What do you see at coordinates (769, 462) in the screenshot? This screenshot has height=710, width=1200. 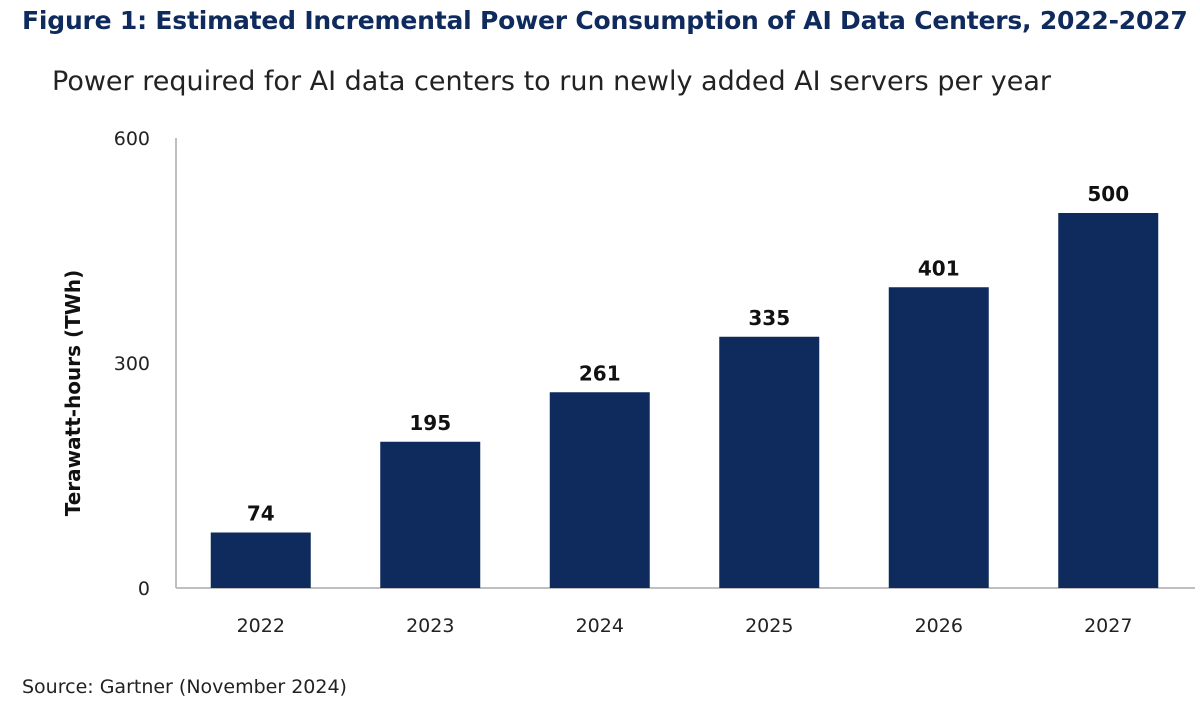 I see `bar-2025` at bounding box center [769, 462].